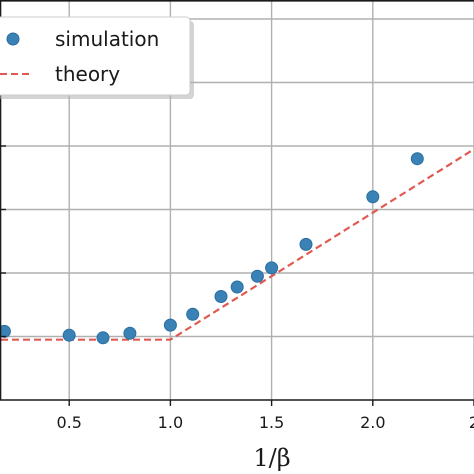 This screenshot has height=474, width=474. What do you see at coordinates (107, 39) in the screenshot?
I see `legend-label-simulation: simulation` at bounding box center [107, 39].